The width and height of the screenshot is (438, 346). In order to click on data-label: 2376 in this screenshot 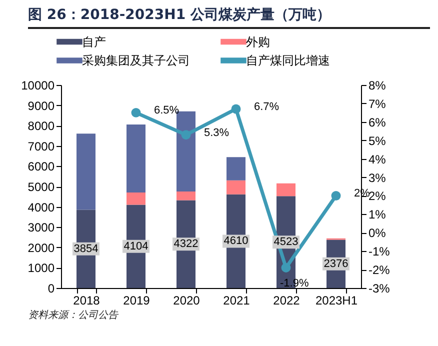, I will do `click(336, 264)`.